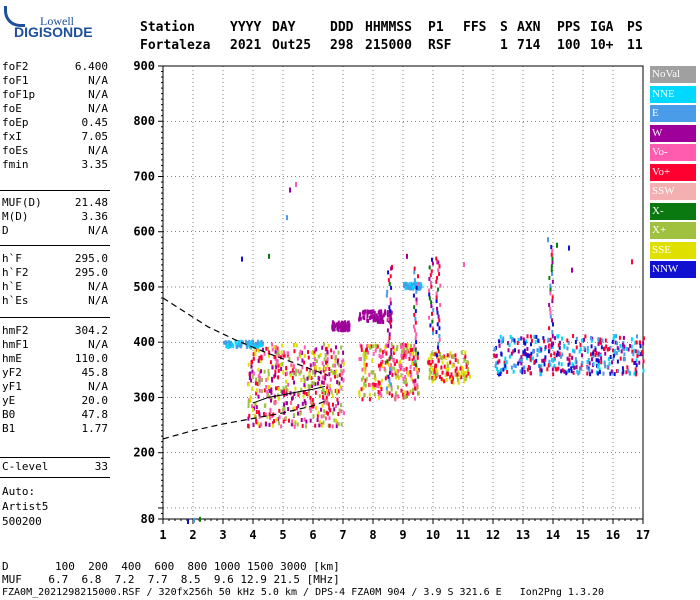  What do you see at coordinates (55, 165) in the screenshot?
I see `param-row: fmin 3.35` at bounding box center [55, 165].